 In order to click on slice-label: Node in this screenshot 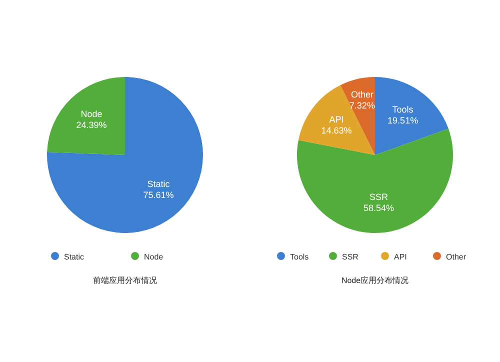, I will do `click(91, 114)`.